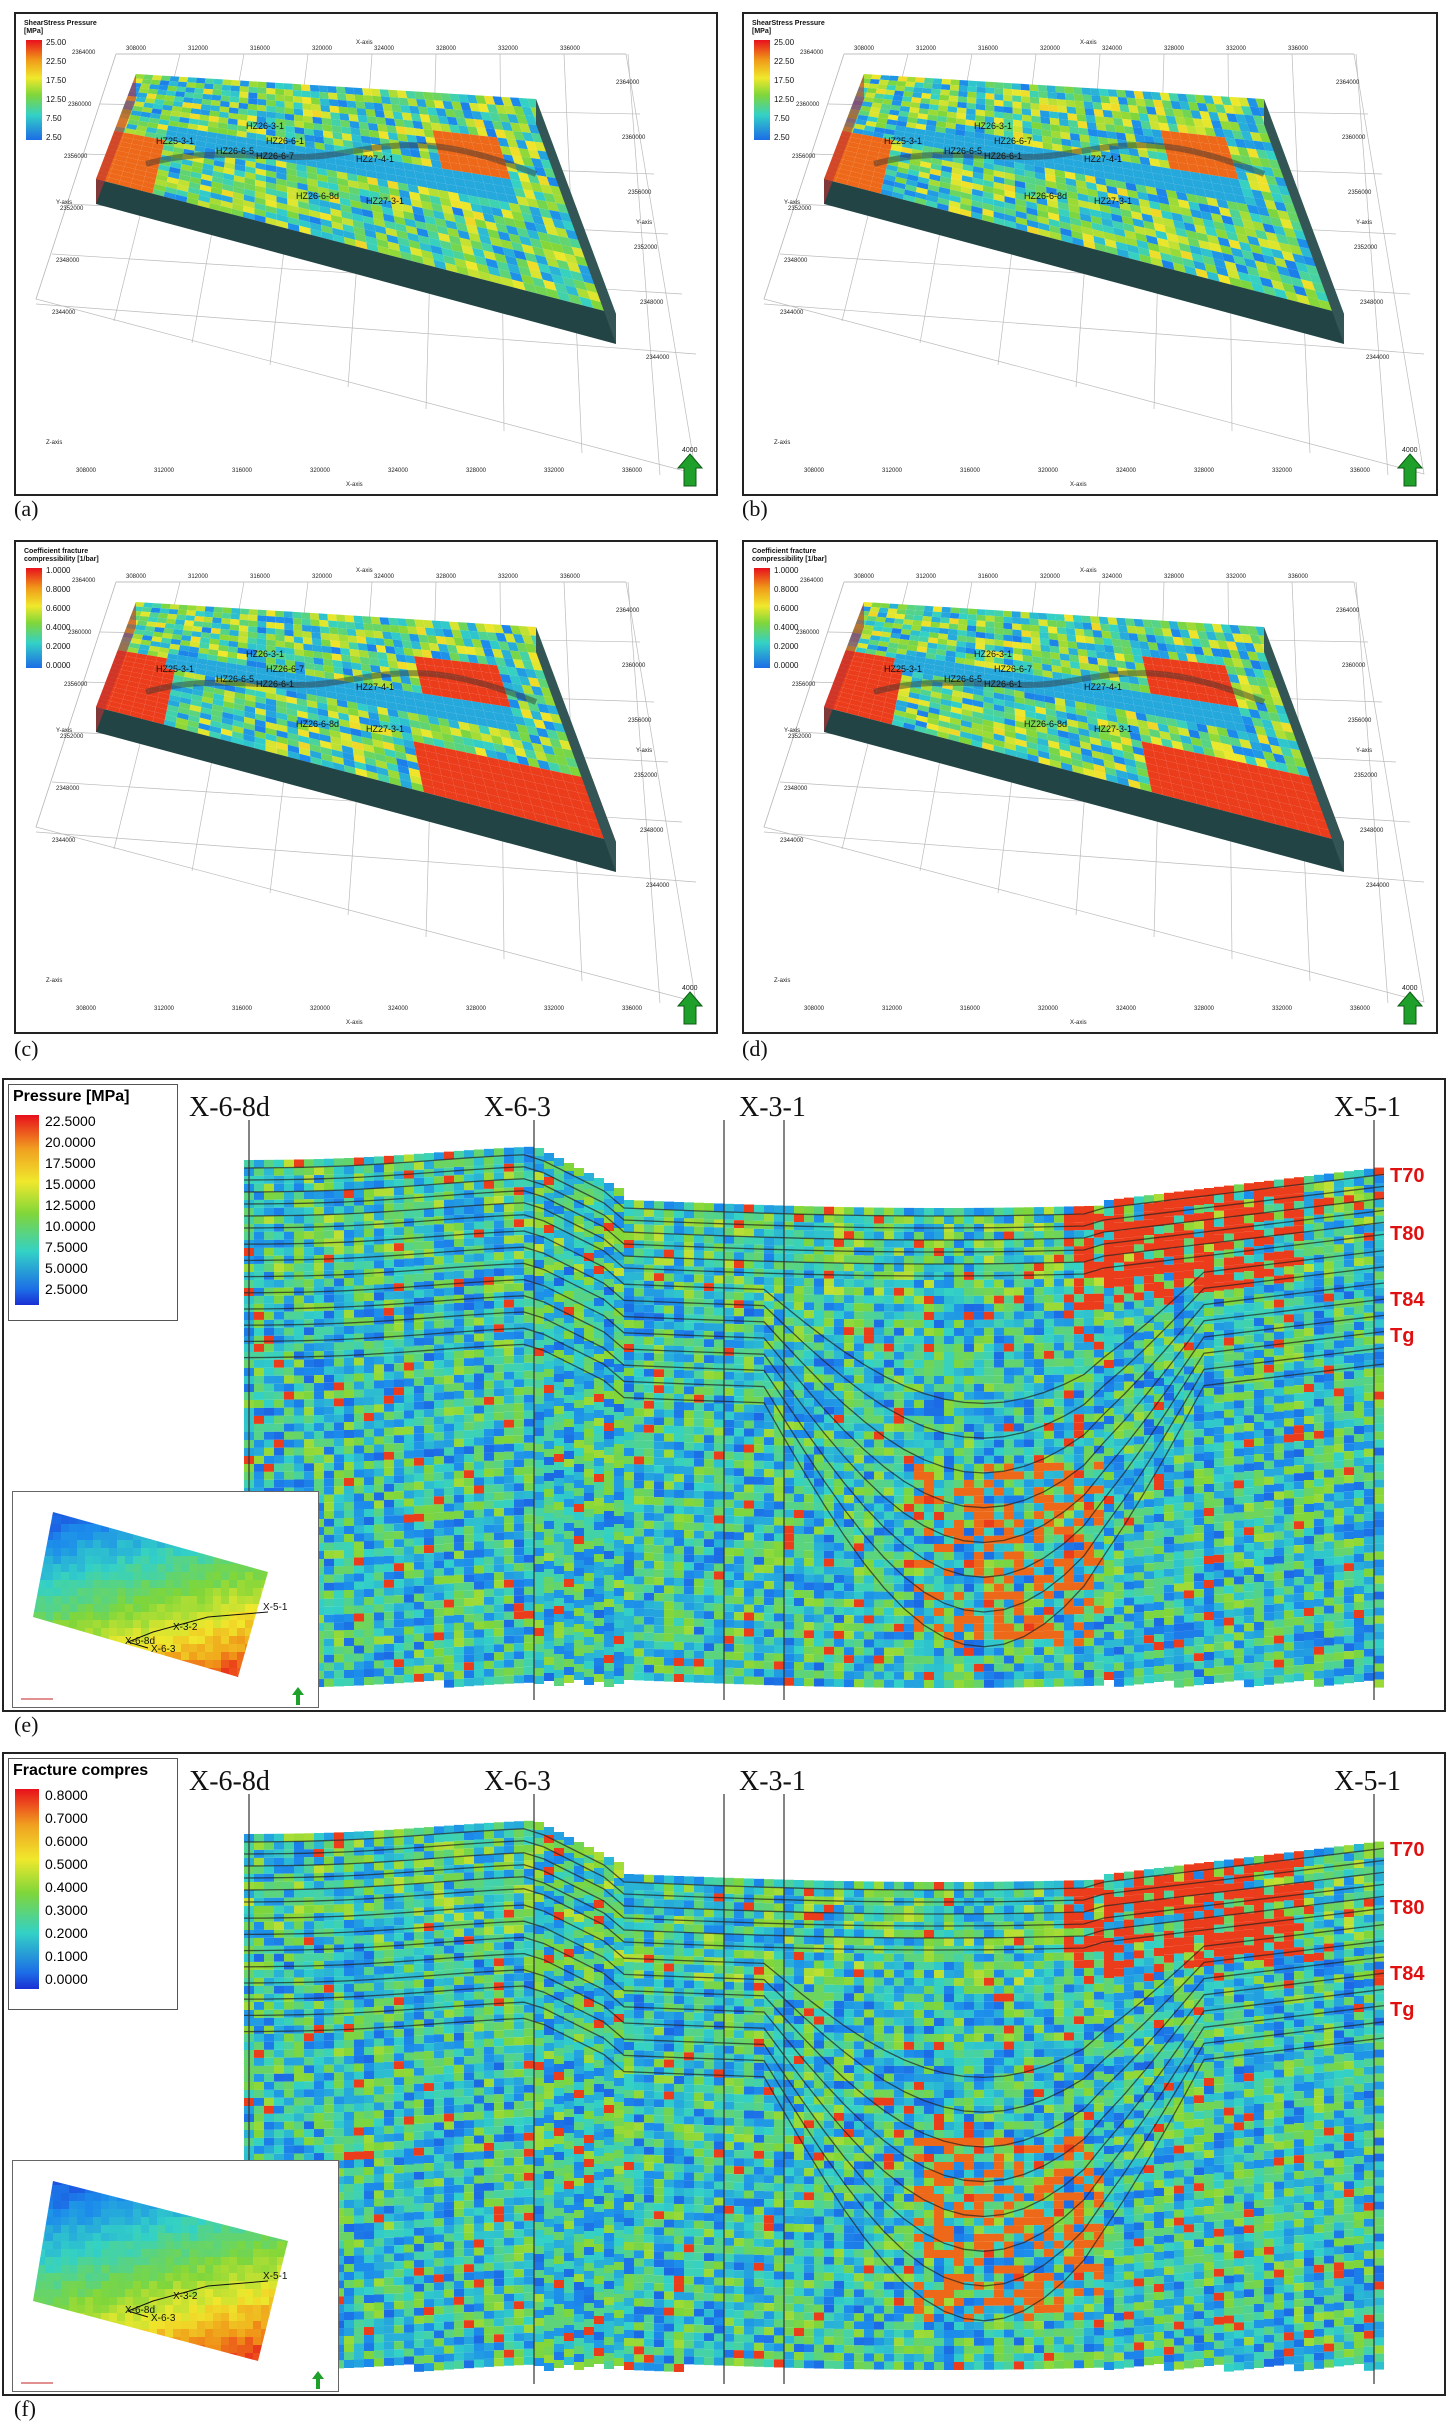 This screenshot has height=2428, width=1448. What do you see at coordinates (165, 1599) in the screenshot?
I see `location-map-inset: X-5-1 X-3-2 X-6-8d X-6-3` at bounding box center [165, 1599].